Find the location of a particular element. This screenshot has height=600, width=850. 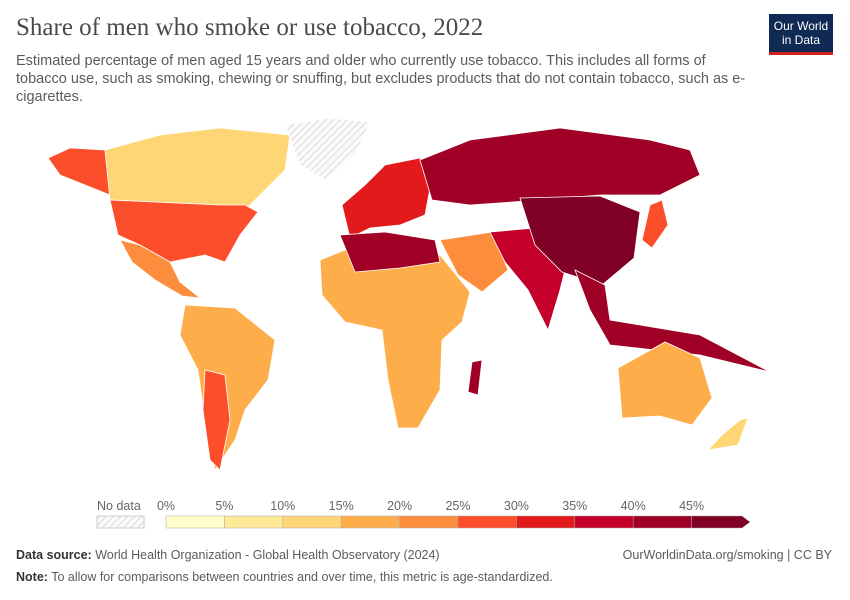

country-australia is located at coordinates (665, 383).